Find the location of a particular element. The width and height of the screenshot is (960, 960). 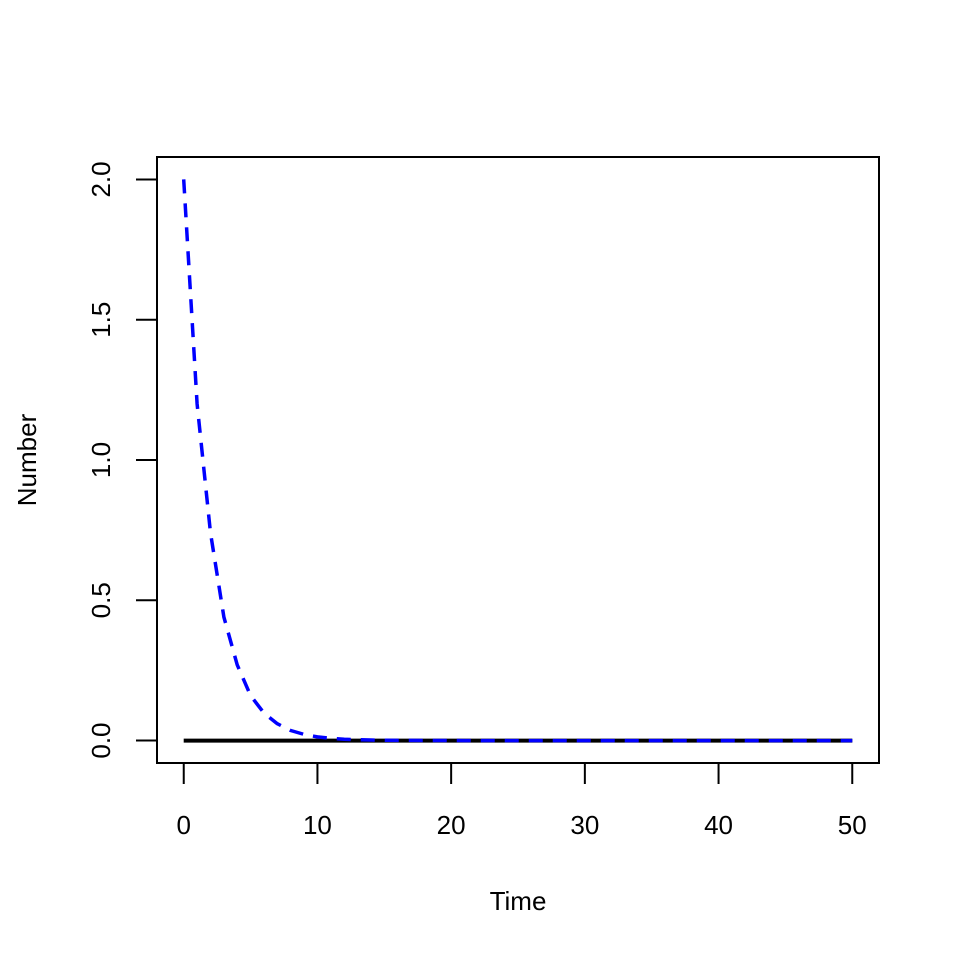

y-tick-label: 1.5 is located at coordinates (101, 320).